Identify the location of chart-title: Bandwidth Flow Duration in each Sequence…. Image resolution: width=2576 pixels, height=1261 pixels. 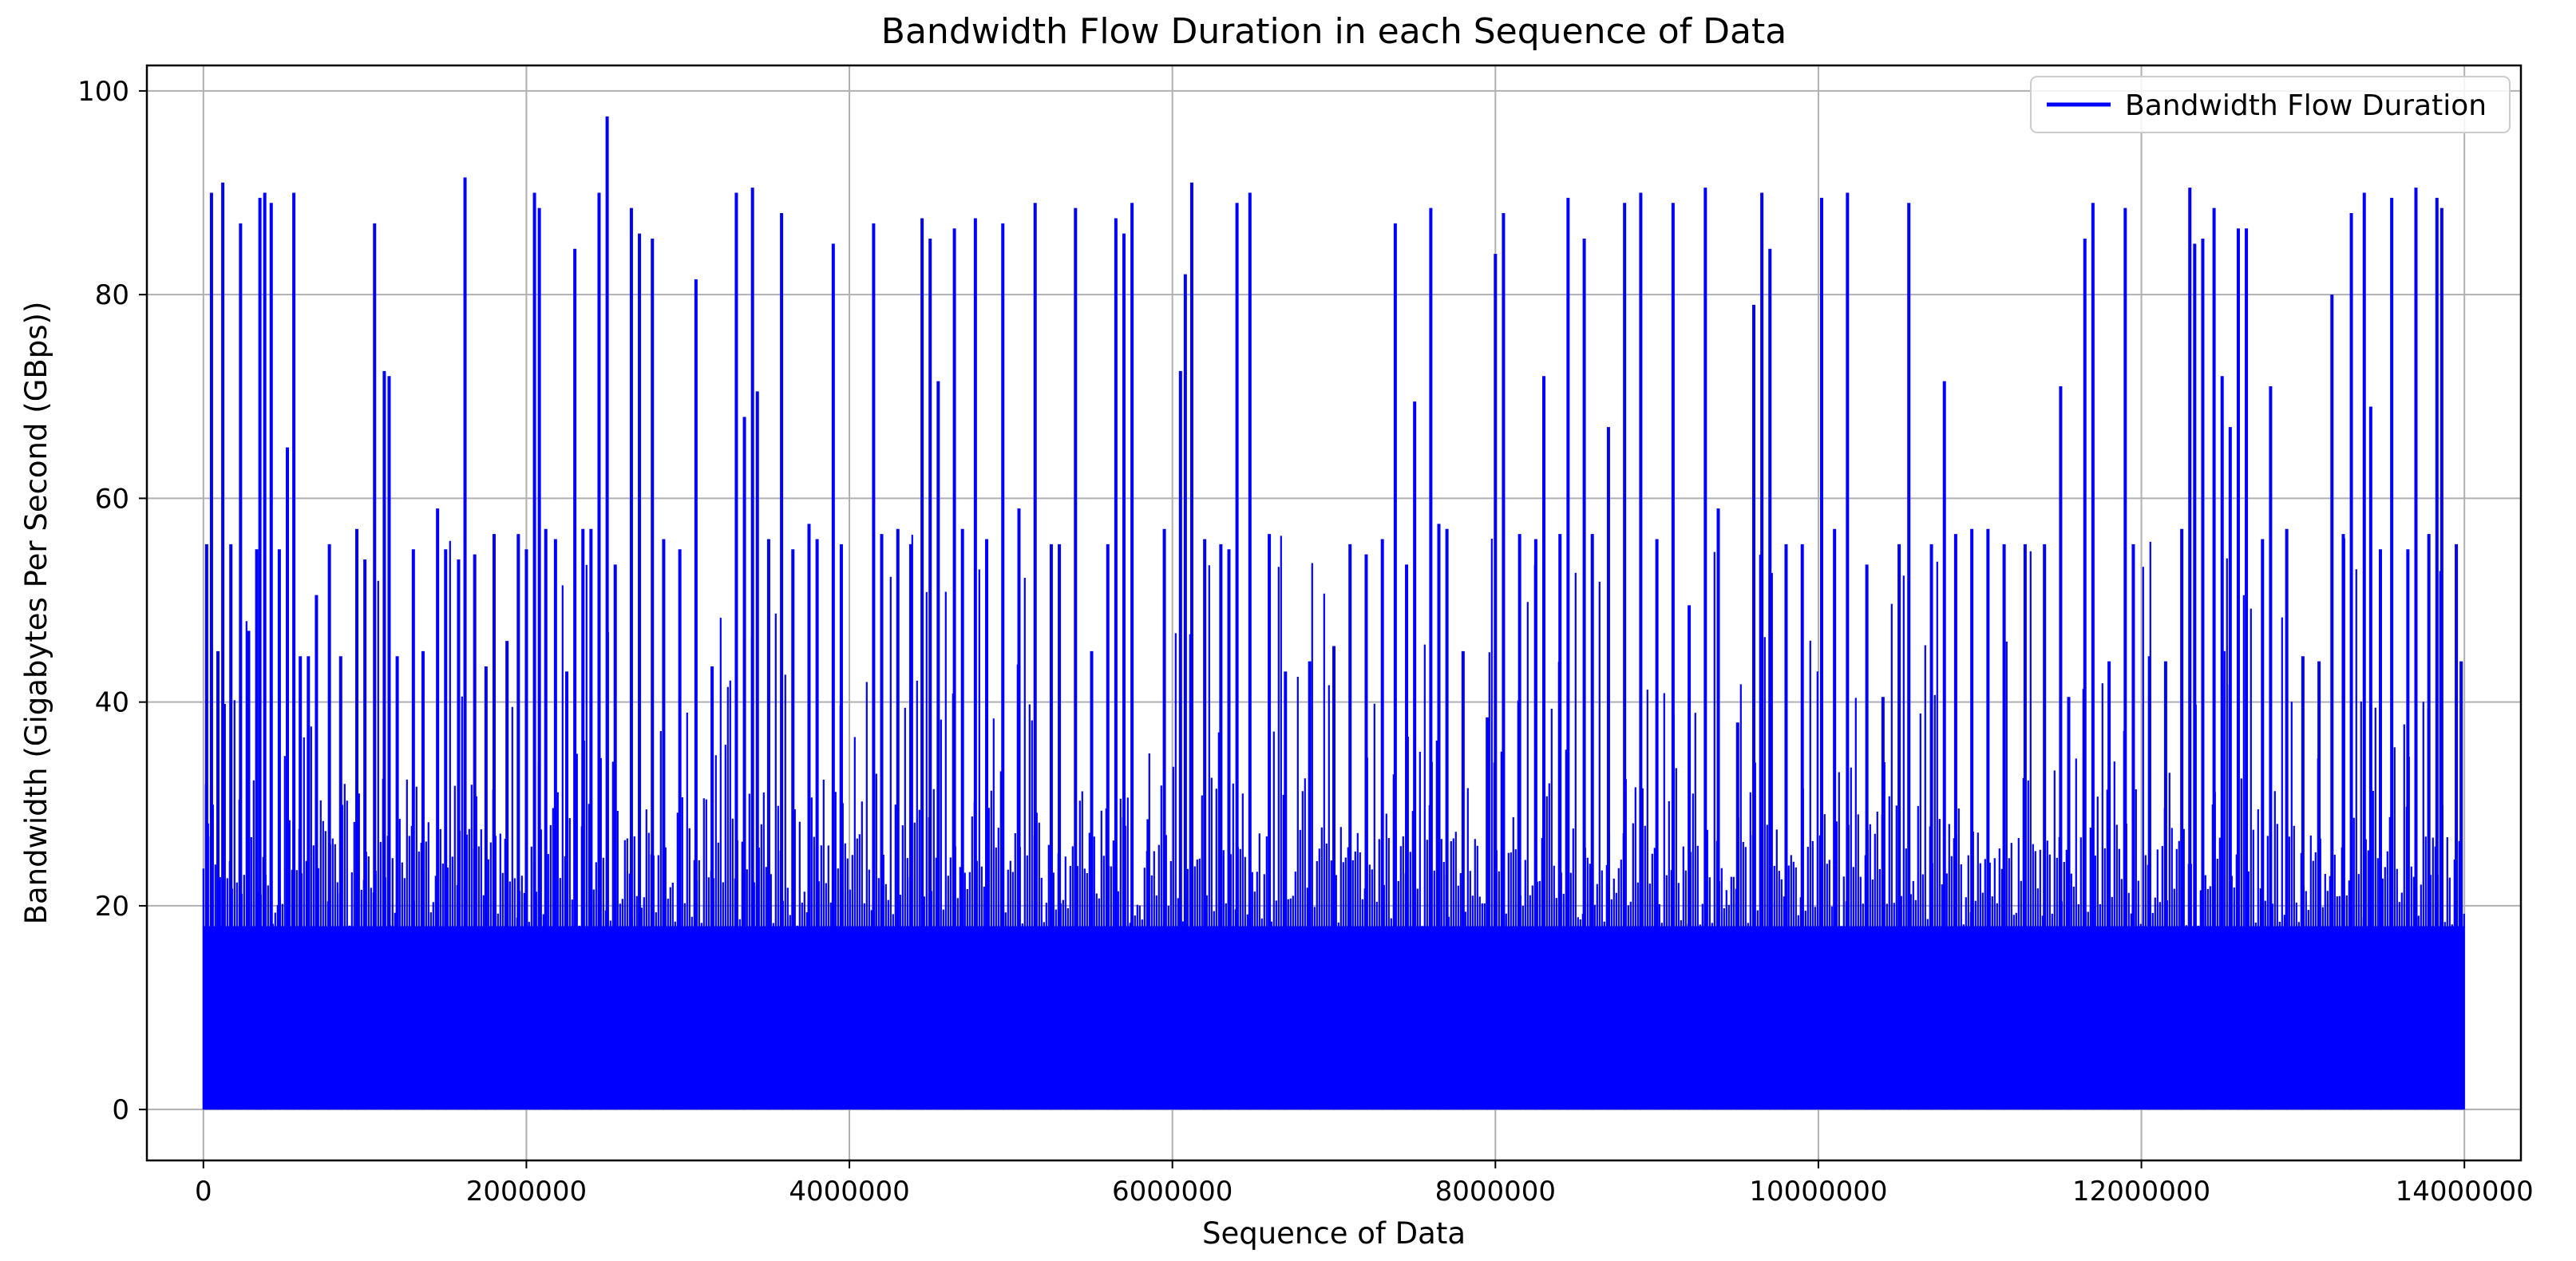
(1334, 32).